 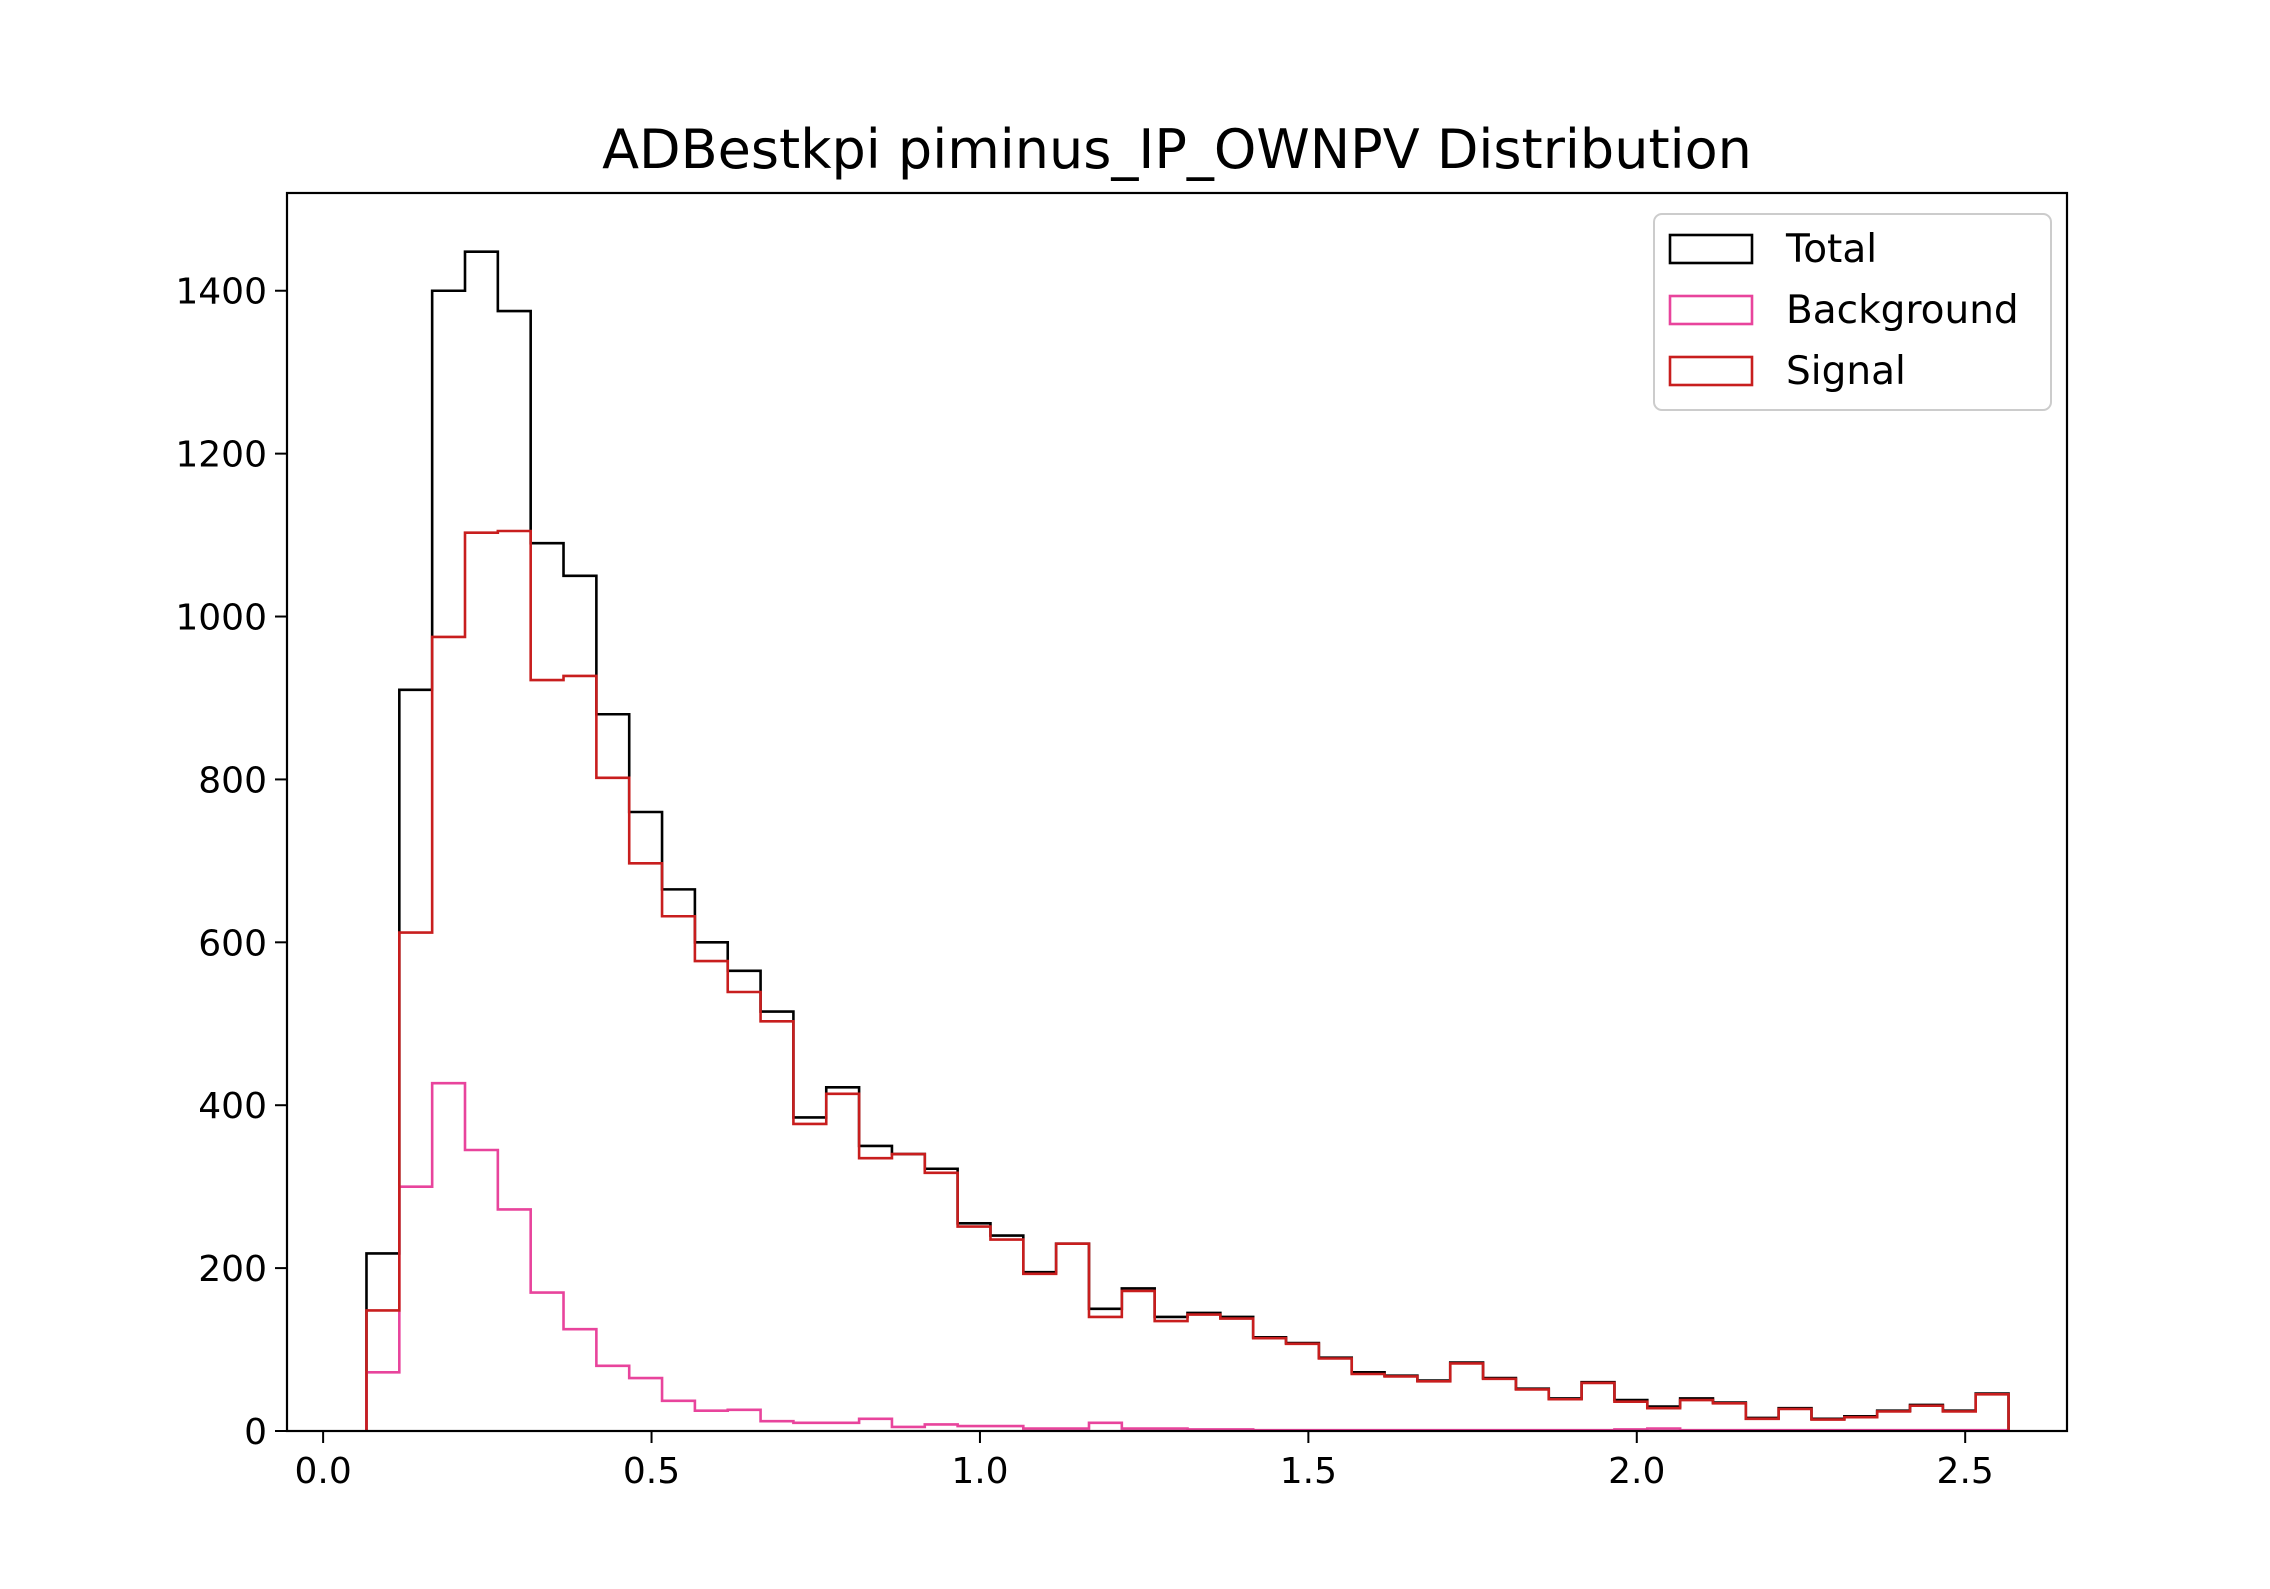 What do you see at coordinates (1636, 1471) in the screenshot?
I see `x-tick-label: 2.0` at bounding box center [1636, 1471].